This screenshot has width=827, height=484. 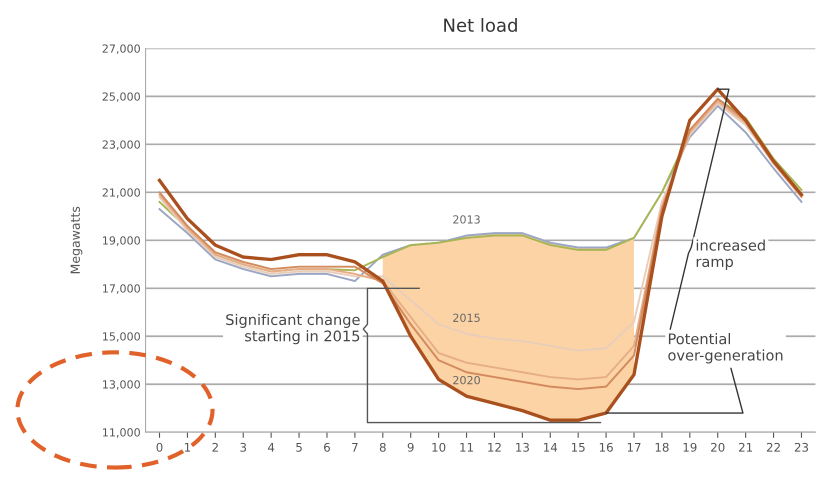 What do you see at coordinates (121, 241) in the screenshot?
I see `y-tick-label: 19,000` at bounding box center [121, 241].